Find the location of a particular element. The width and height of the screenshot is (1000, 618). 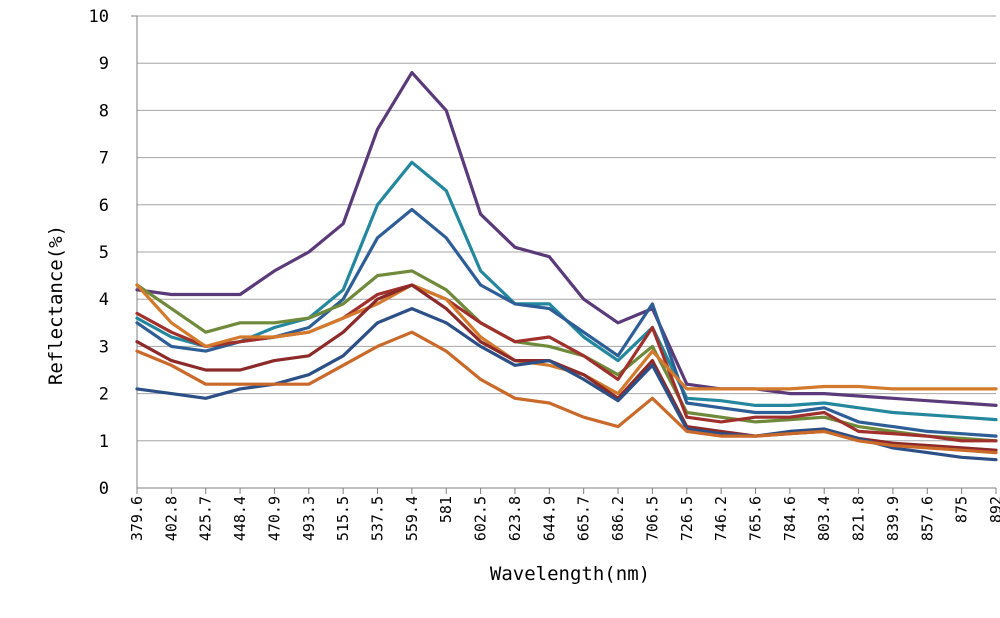

x-tick-label: 746.2 is located at coordinates (721, 518).